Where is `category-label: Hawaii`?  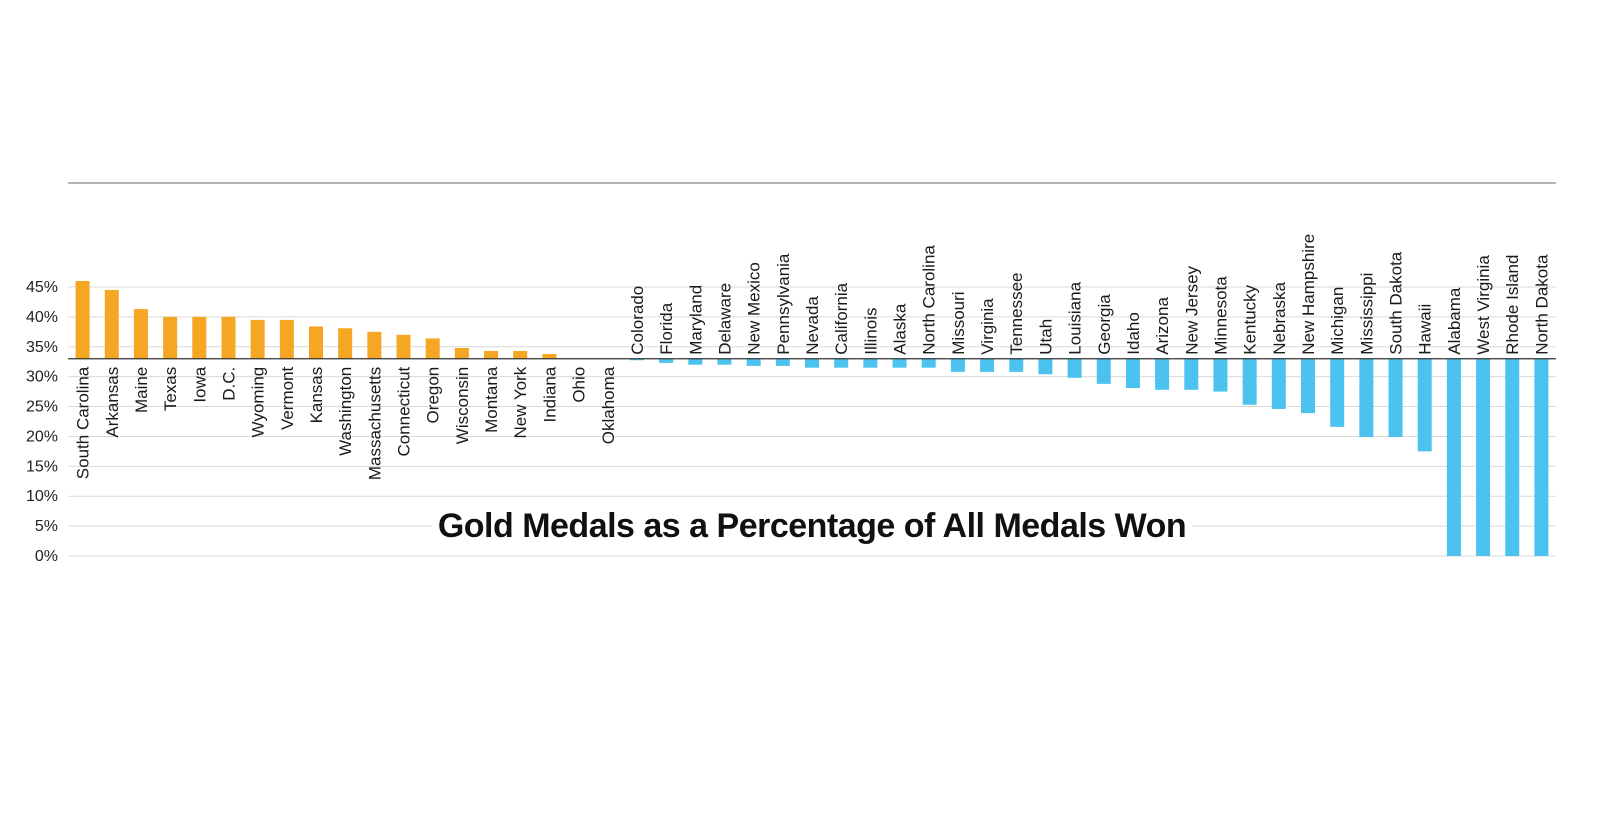
category-label: Hawaii is located at coordinates (1425, 329).